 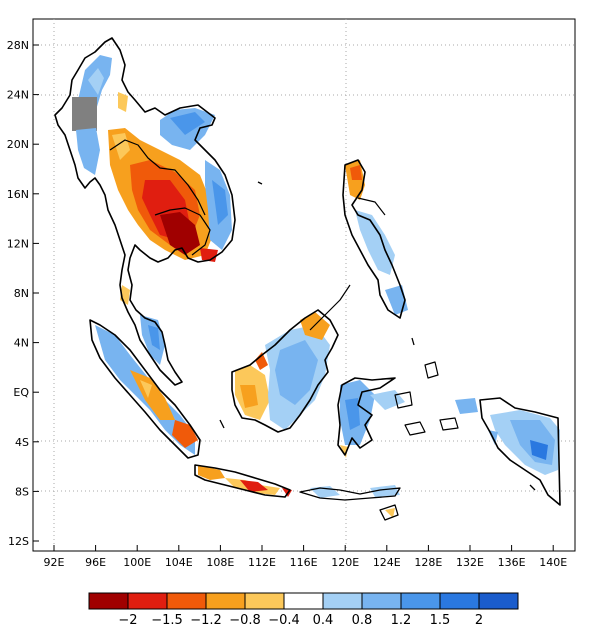 I want to click on lon-tick-label: 136E, so click(x=512, y=562).